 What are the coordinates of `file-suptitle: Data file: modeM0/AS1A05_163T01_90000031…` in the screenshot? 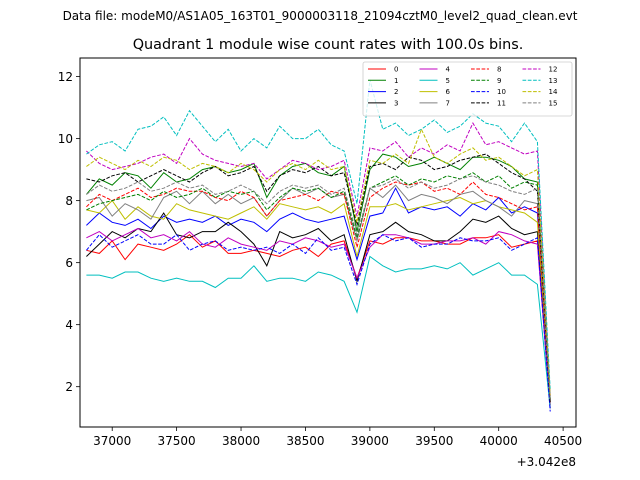 It's located at (320, 16).